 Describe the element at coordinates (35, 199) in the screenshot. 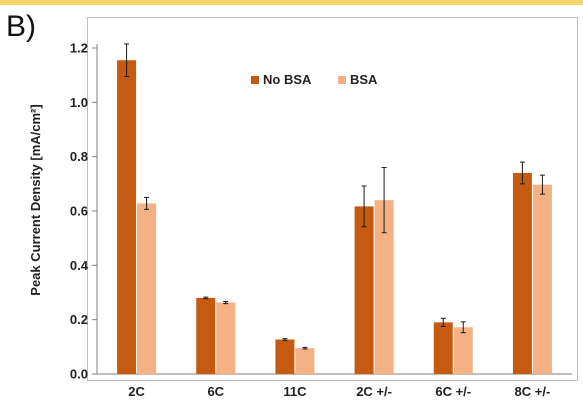

I see `y-axis-title: Peak Current Density [mA/cm²]` at that location.